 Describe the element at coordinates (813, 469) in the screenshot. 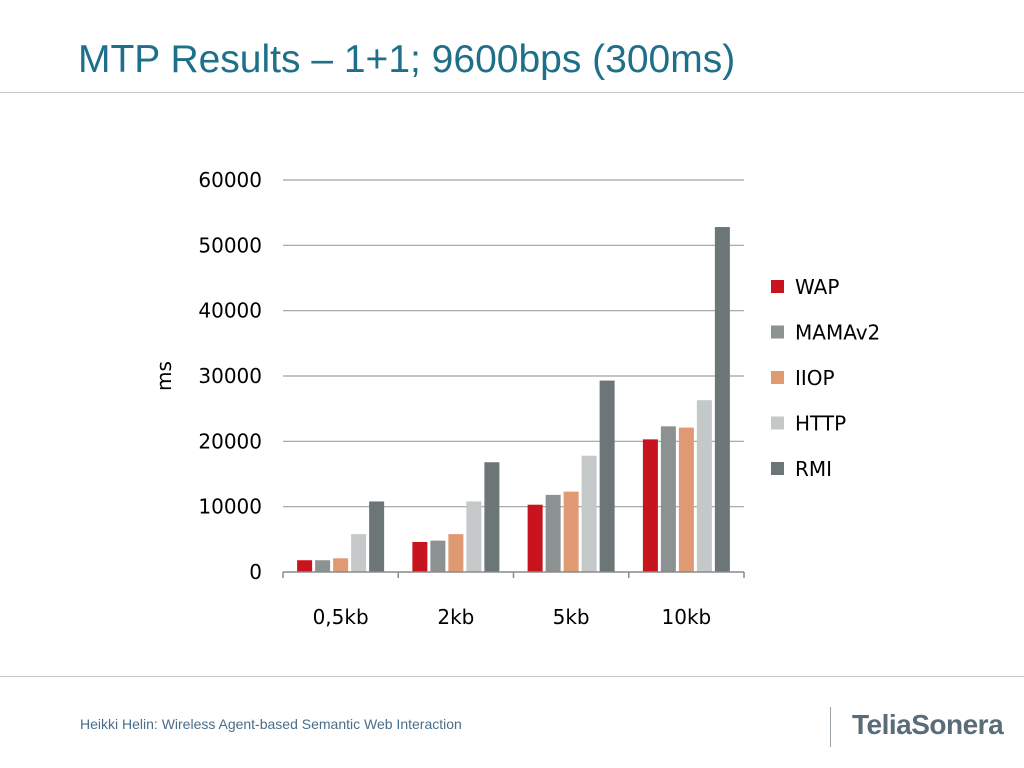

I see `legend-label-rmi: RMI` at that location.